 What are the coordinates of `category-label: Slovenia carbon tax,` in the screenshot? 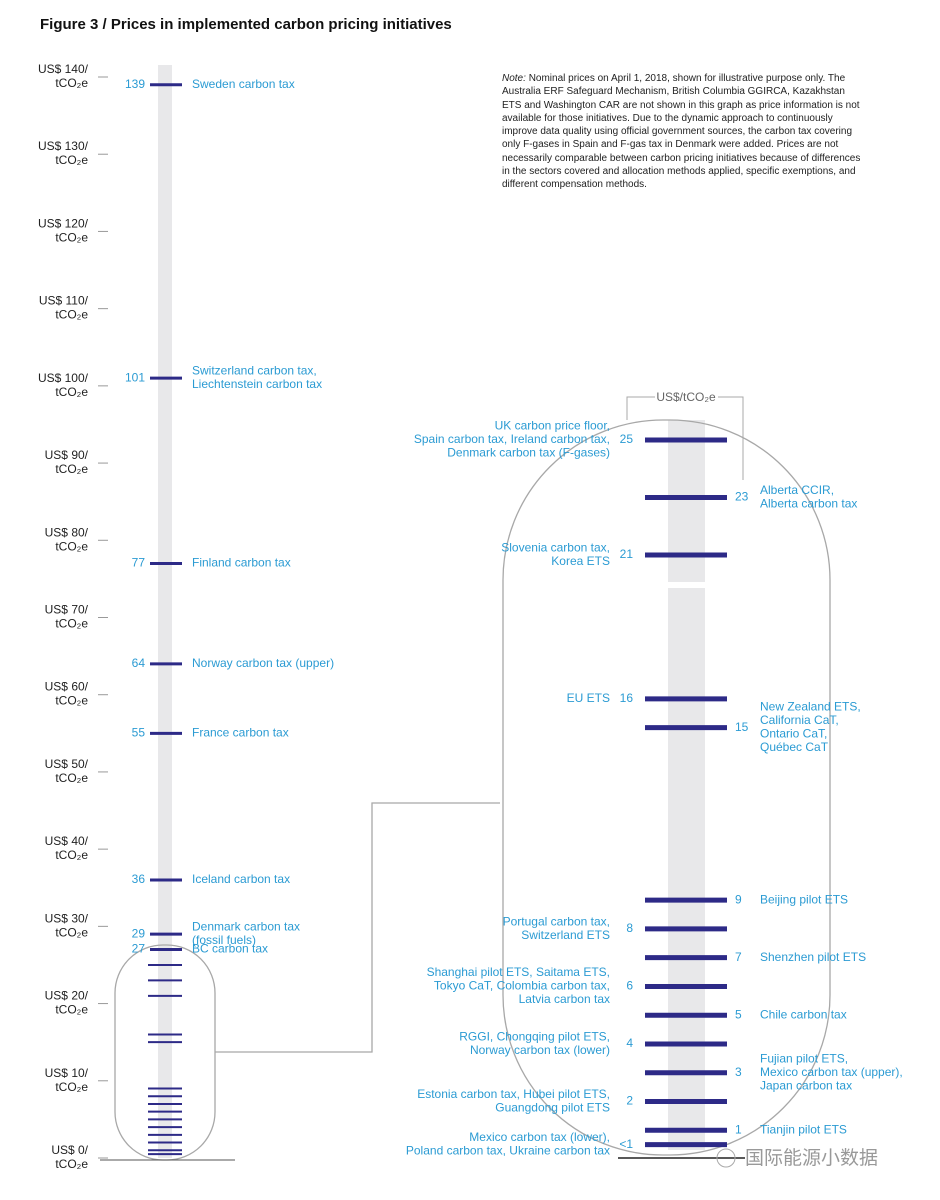 It's located at (555, 547).